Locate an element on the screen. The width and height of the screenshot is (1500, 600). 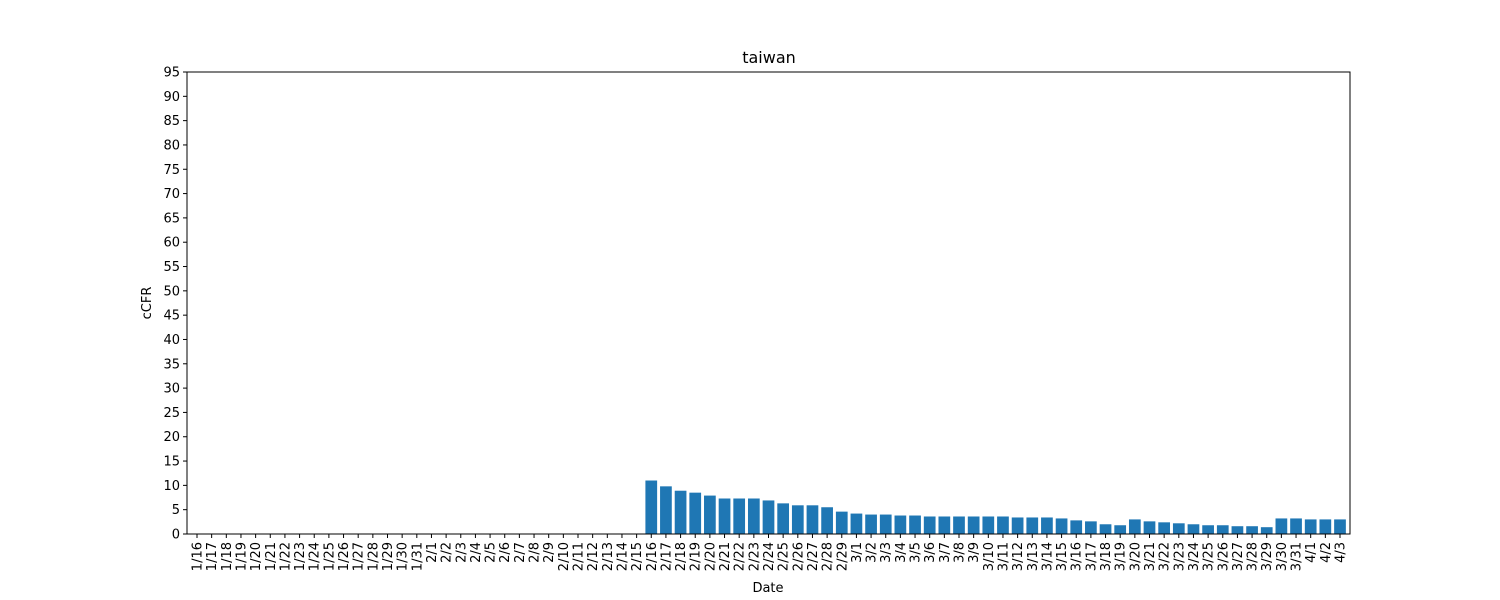
x-tick-label: 2/14 is located at coordinates (622, 556).